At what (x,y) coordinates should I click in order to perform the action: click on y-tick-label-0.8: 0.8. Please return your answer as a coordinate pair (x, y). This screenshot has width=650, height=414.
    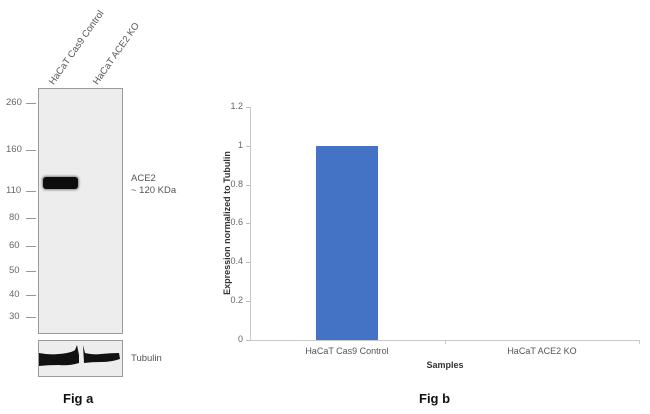
    Looking at the image, I should click on (236, 184).